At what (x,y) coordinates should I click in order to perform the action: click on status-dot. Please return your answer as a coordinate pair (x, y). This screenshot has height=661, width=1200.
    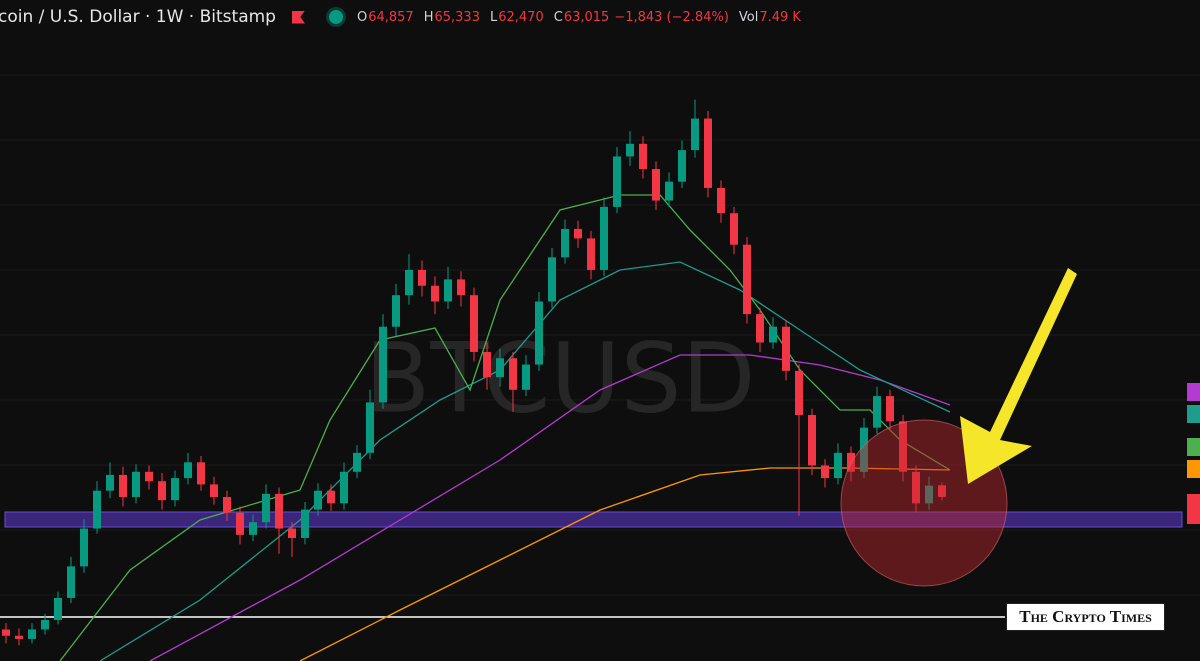
    Looking at the image, I should click on (335, 17).